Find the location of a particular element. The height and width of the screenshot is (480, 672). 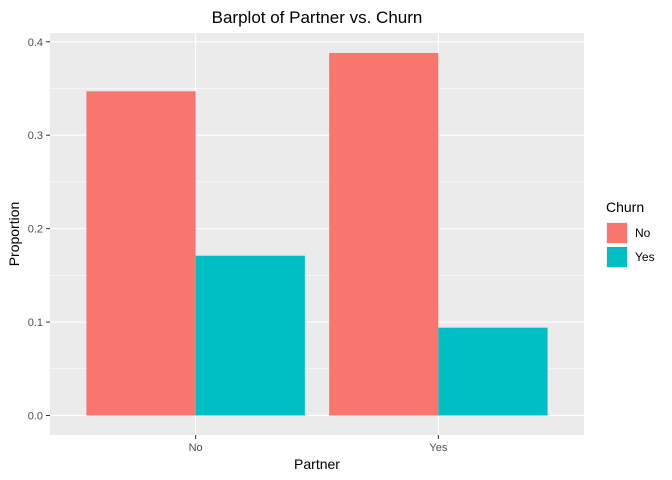

y-axis-ticks: 0.0 0.1 0.2 0.3 0.4 is located at coordinates (39, 229).